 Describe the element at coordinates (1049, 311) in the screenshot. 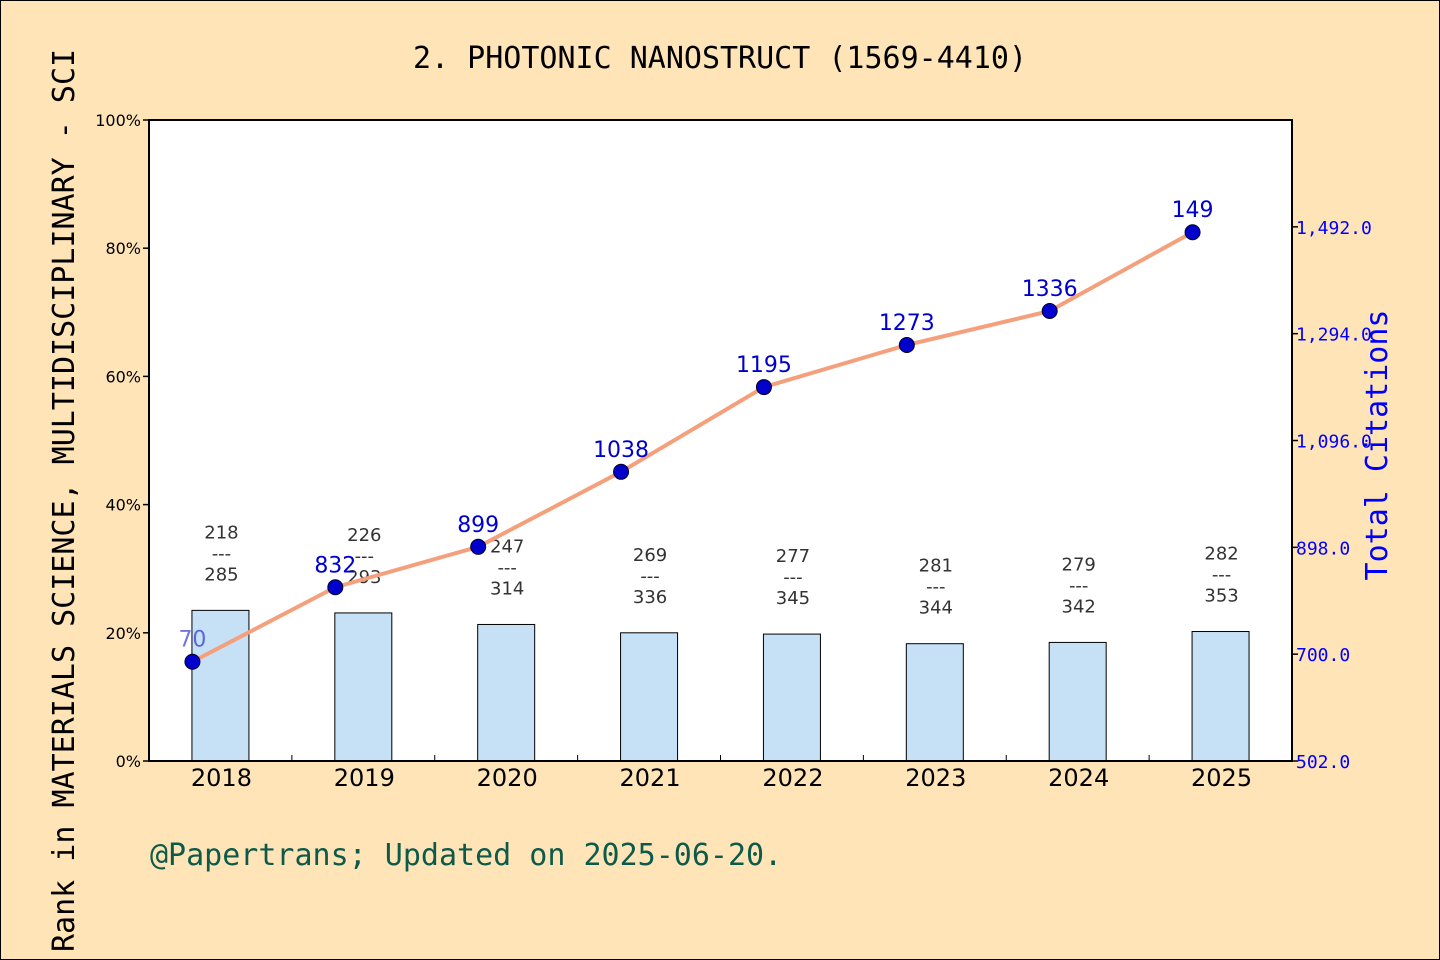

I see `citation-point-2024` at that location.